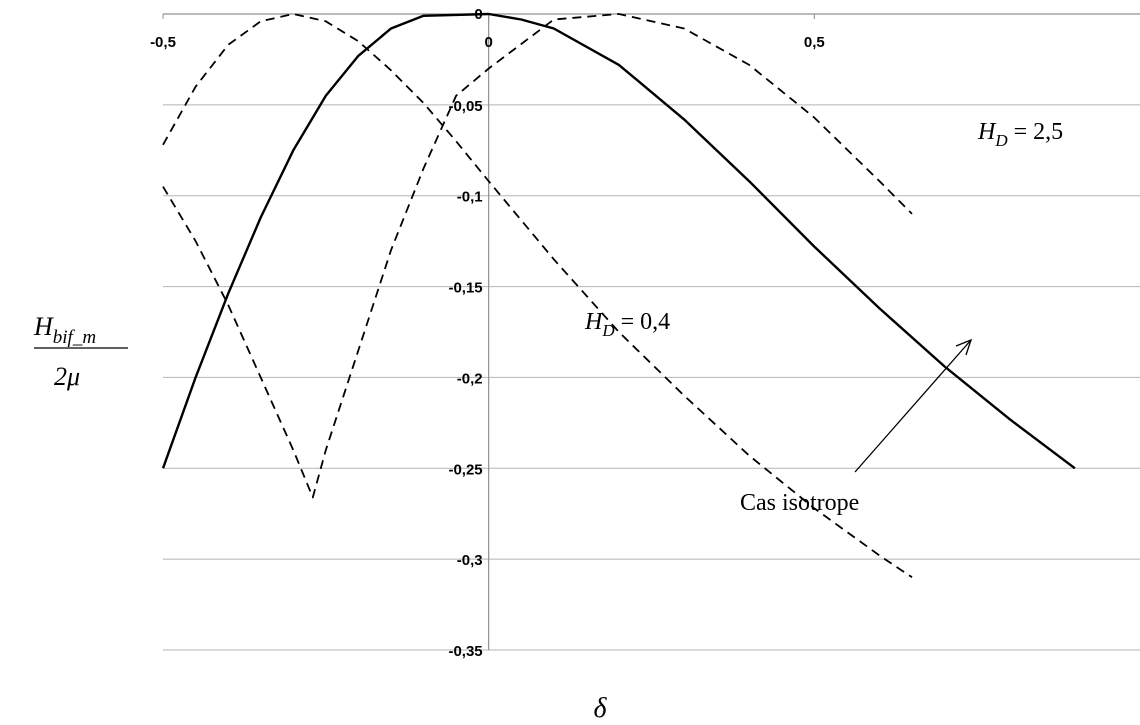  Describe the element at coordinates (465, 288) in the screenshot. I see `y-tick-label: -0,15` at that location.